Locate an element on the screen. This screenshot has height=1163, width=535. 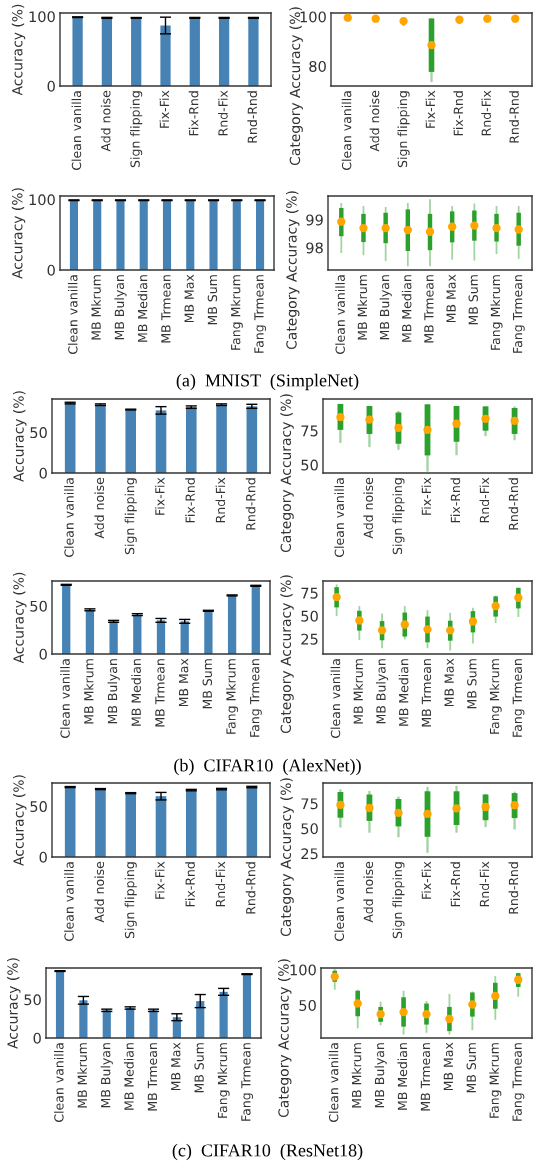
text: (a) MNIST (SimpleNet) is located at coordinates (267, 382).